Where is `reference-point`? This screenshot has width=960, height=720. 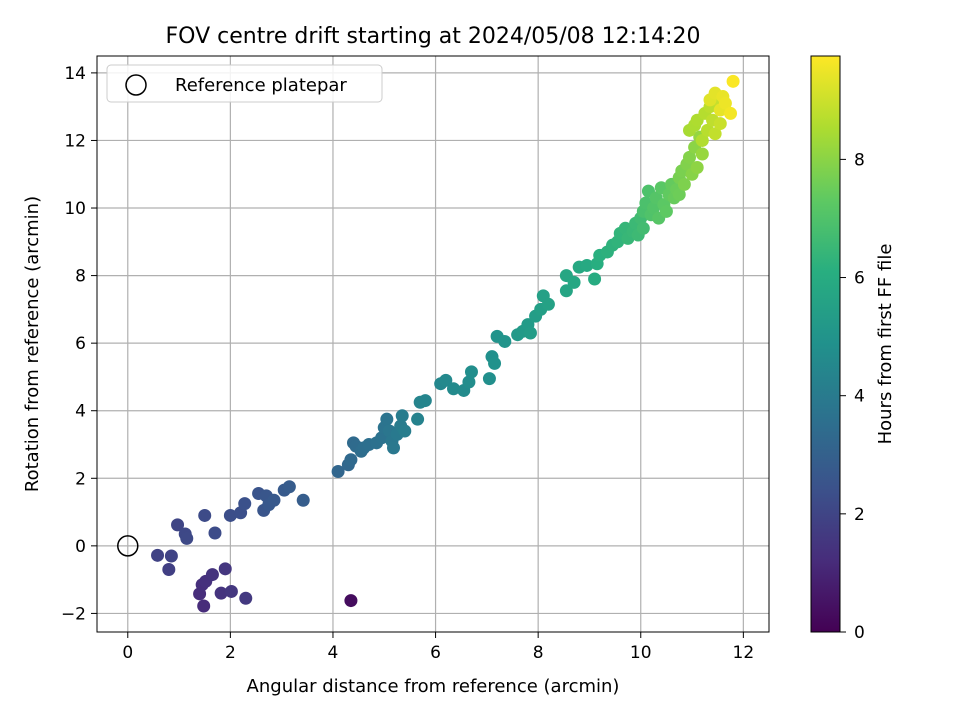
reference-point is located at coordinates (128, 546).